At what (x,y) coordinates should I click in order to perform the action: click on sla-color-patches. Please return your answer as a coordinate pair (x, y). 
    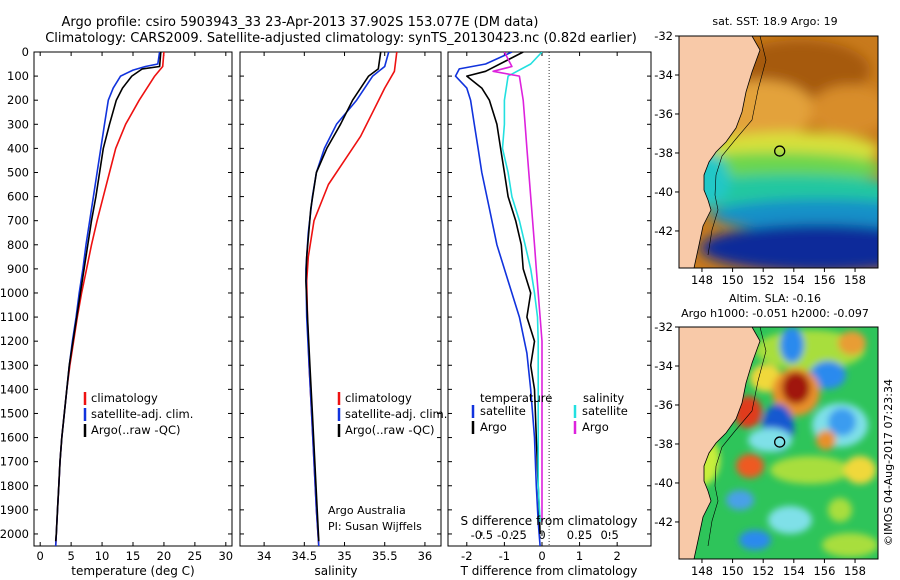
    Looking at the image, I should click on (779, 442).